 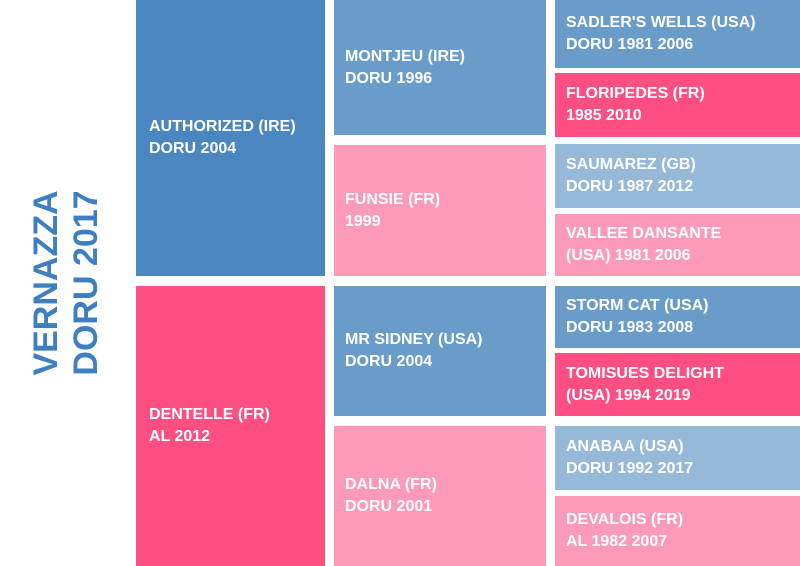 I want to click on gen3-box-3: SAUMAREZ (GB) DORU 1987 2012, so click(x=677, y=176).